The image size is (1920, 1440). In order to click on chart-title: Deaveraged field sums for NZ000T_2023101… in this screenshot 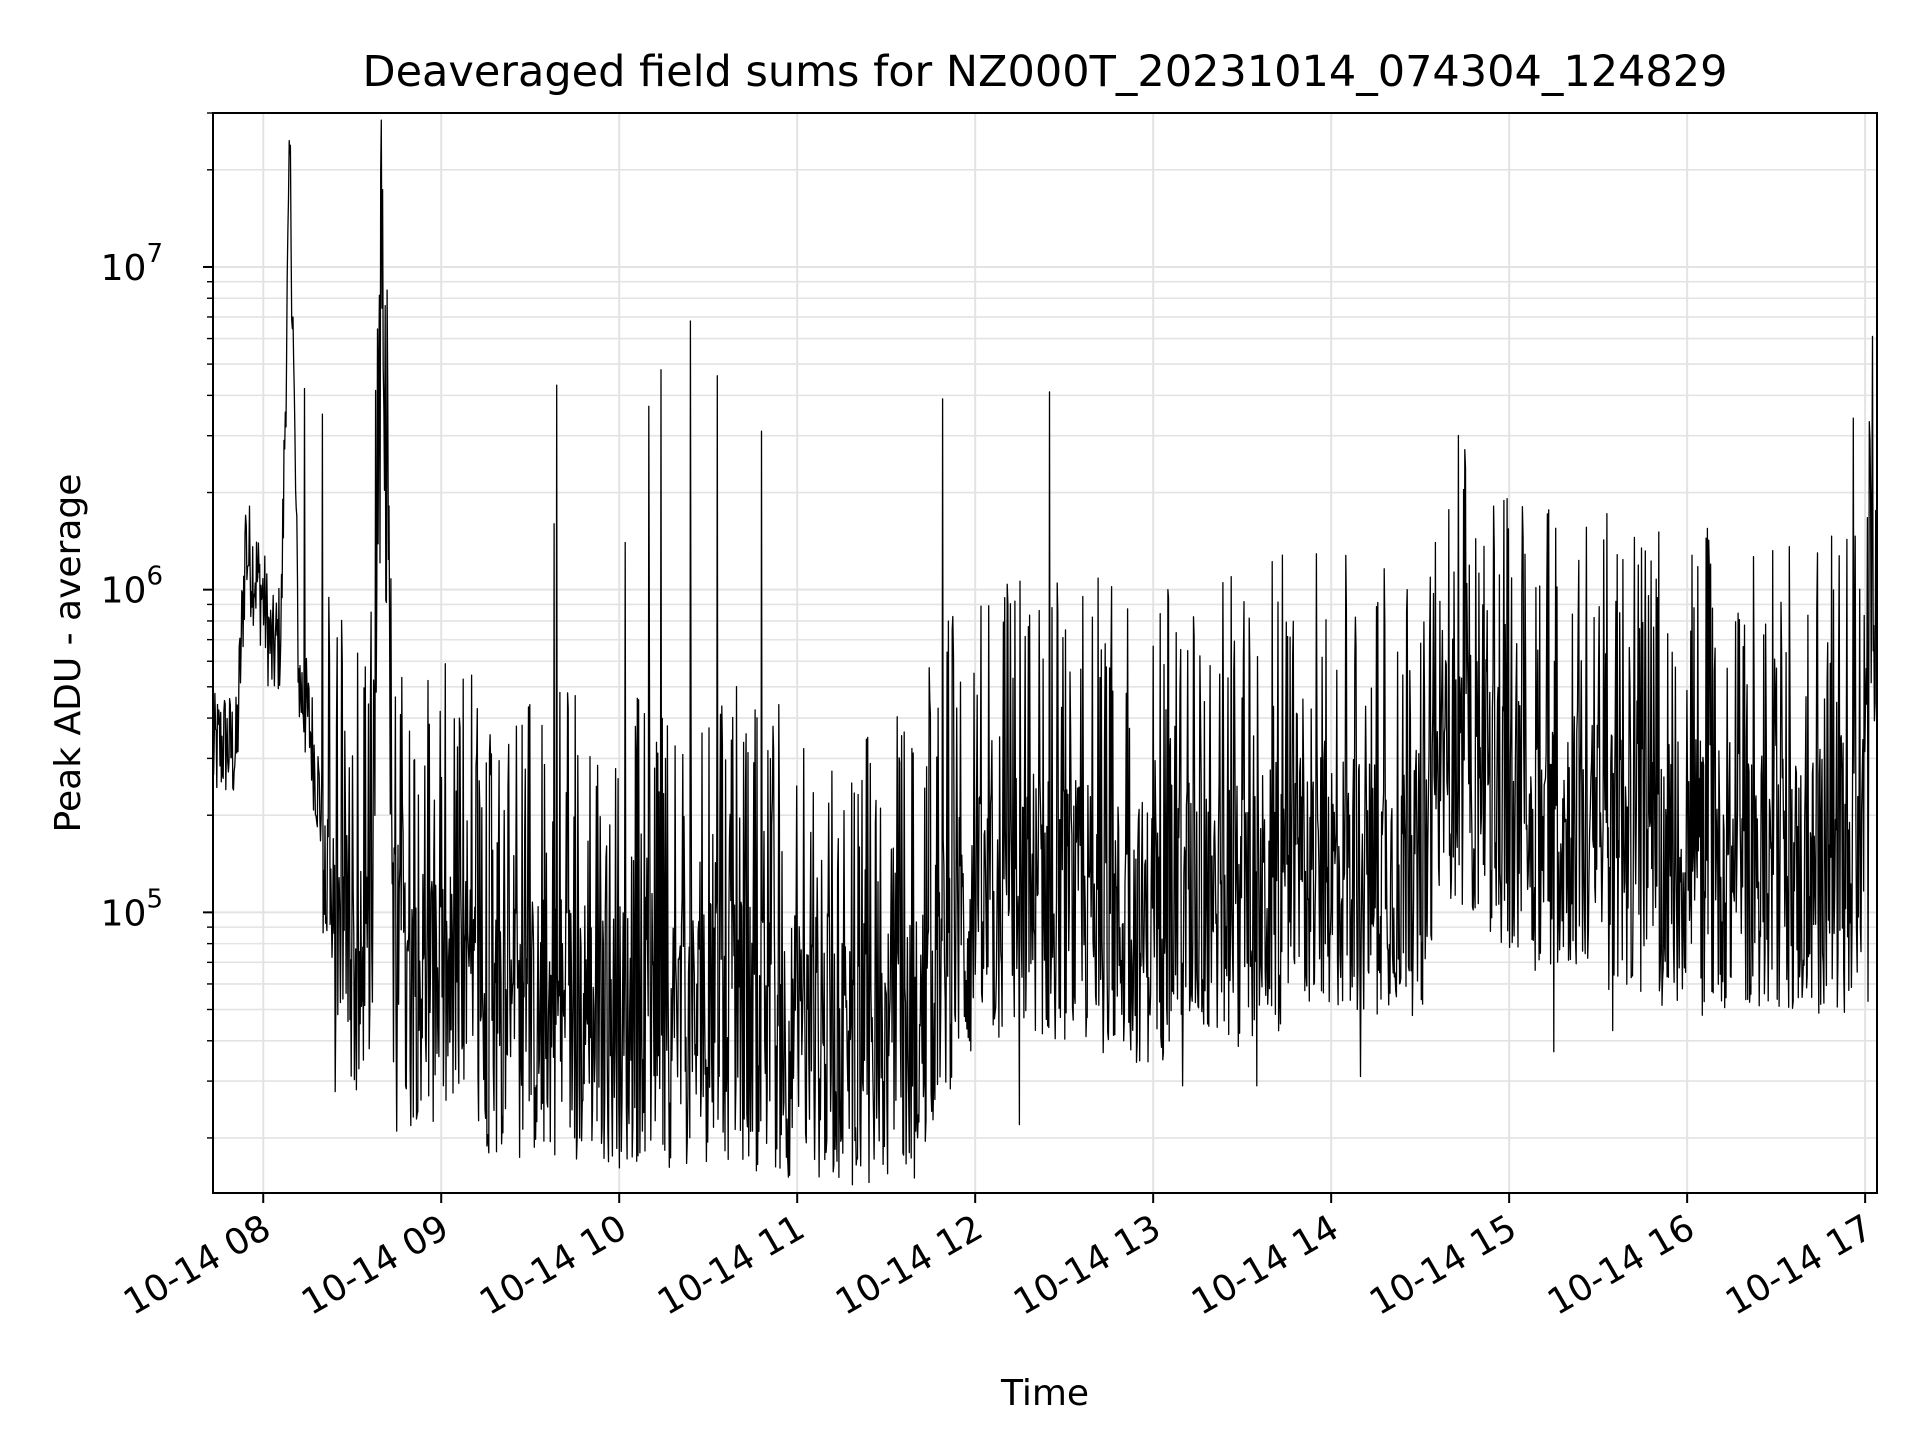, I will do `click(1044, 72)`.